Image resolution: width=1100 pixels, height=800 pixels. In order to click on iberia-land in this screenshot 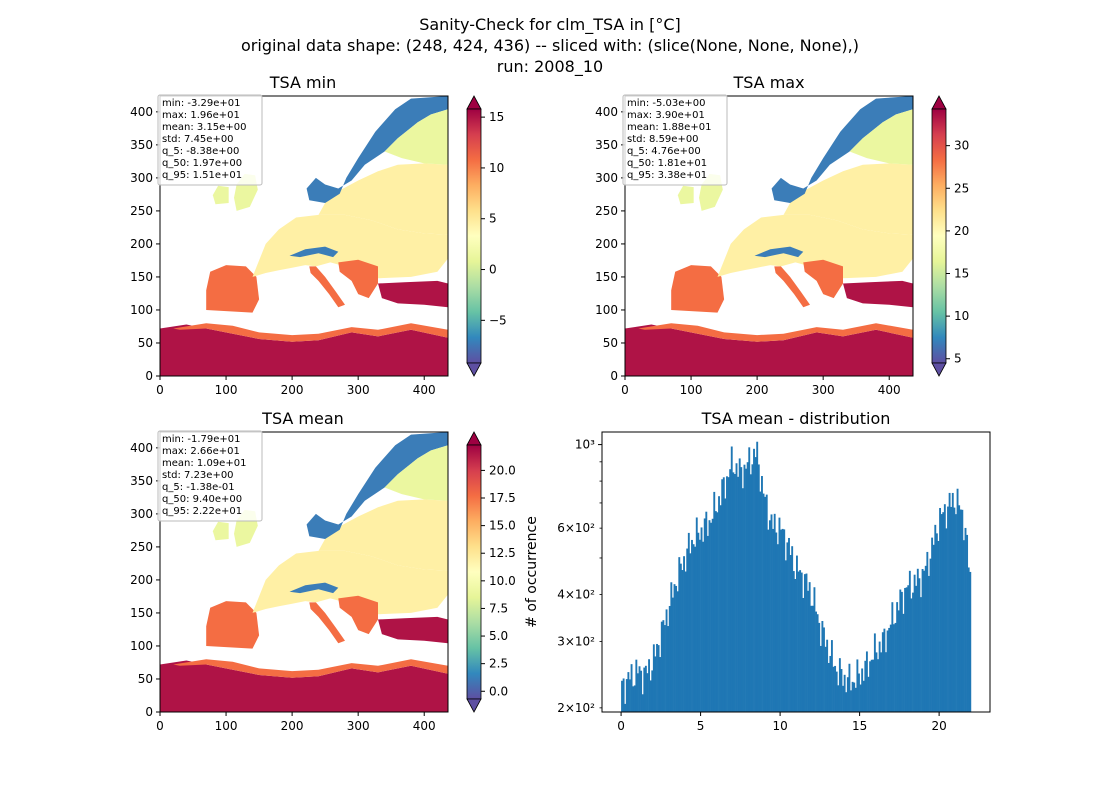, I will do `click(233, 289)`.